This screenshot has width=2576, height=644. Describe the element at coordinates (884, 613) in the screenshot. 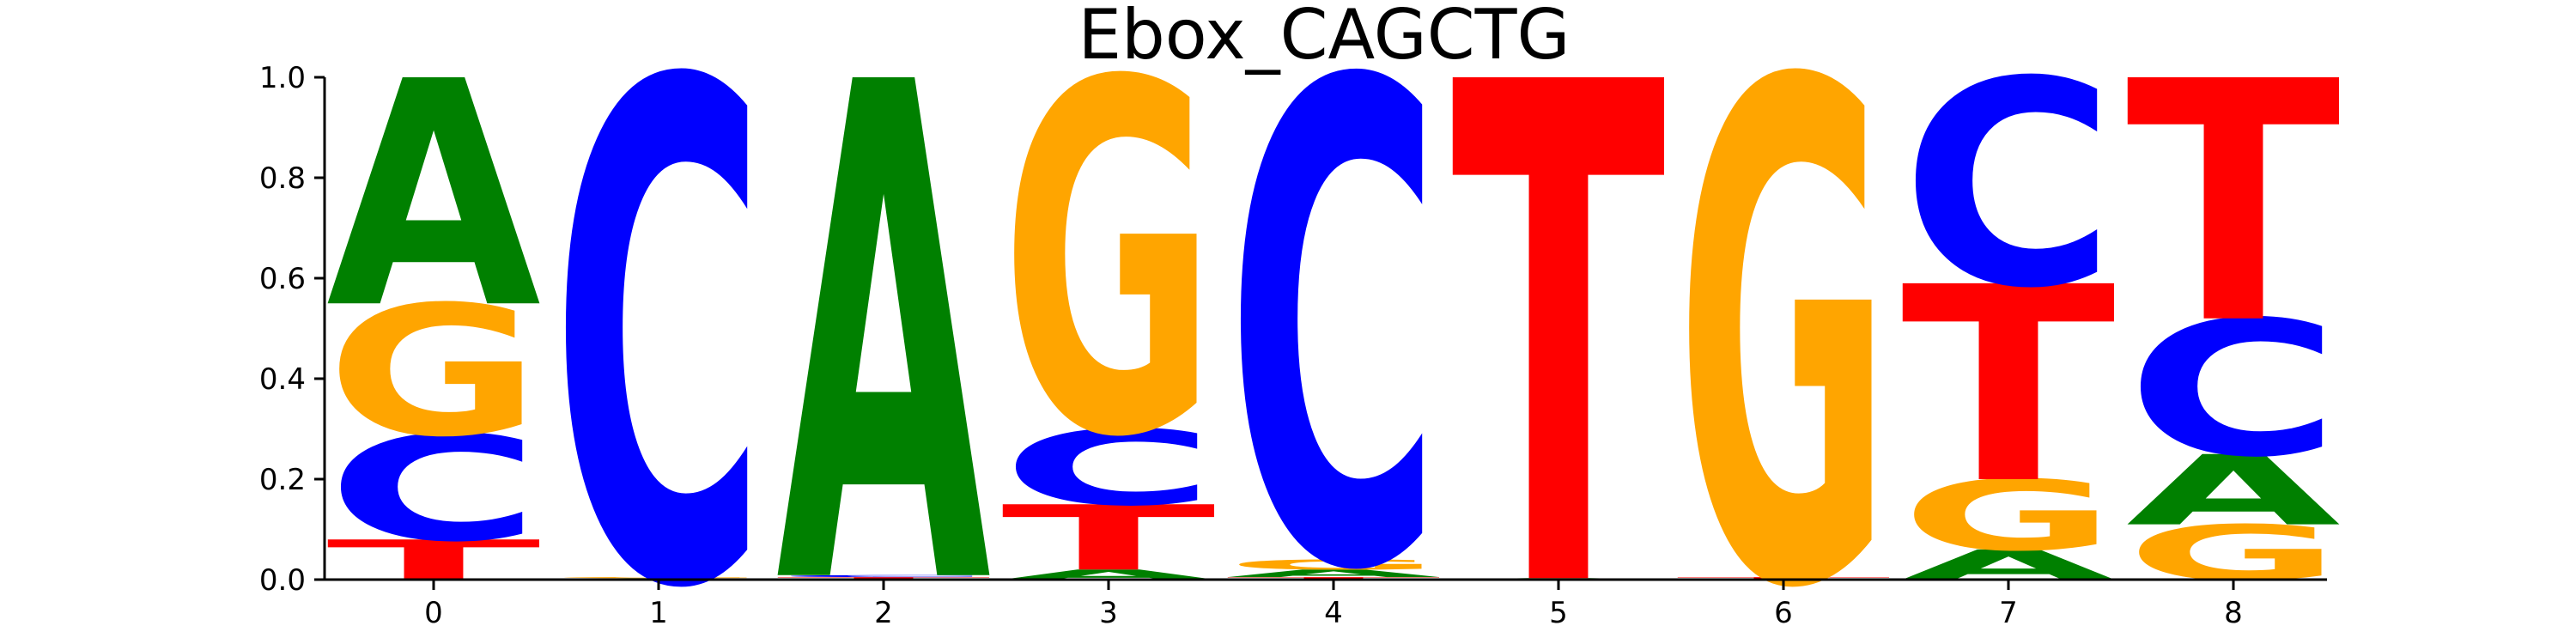

I see `x-tick-label: 2` at that location.